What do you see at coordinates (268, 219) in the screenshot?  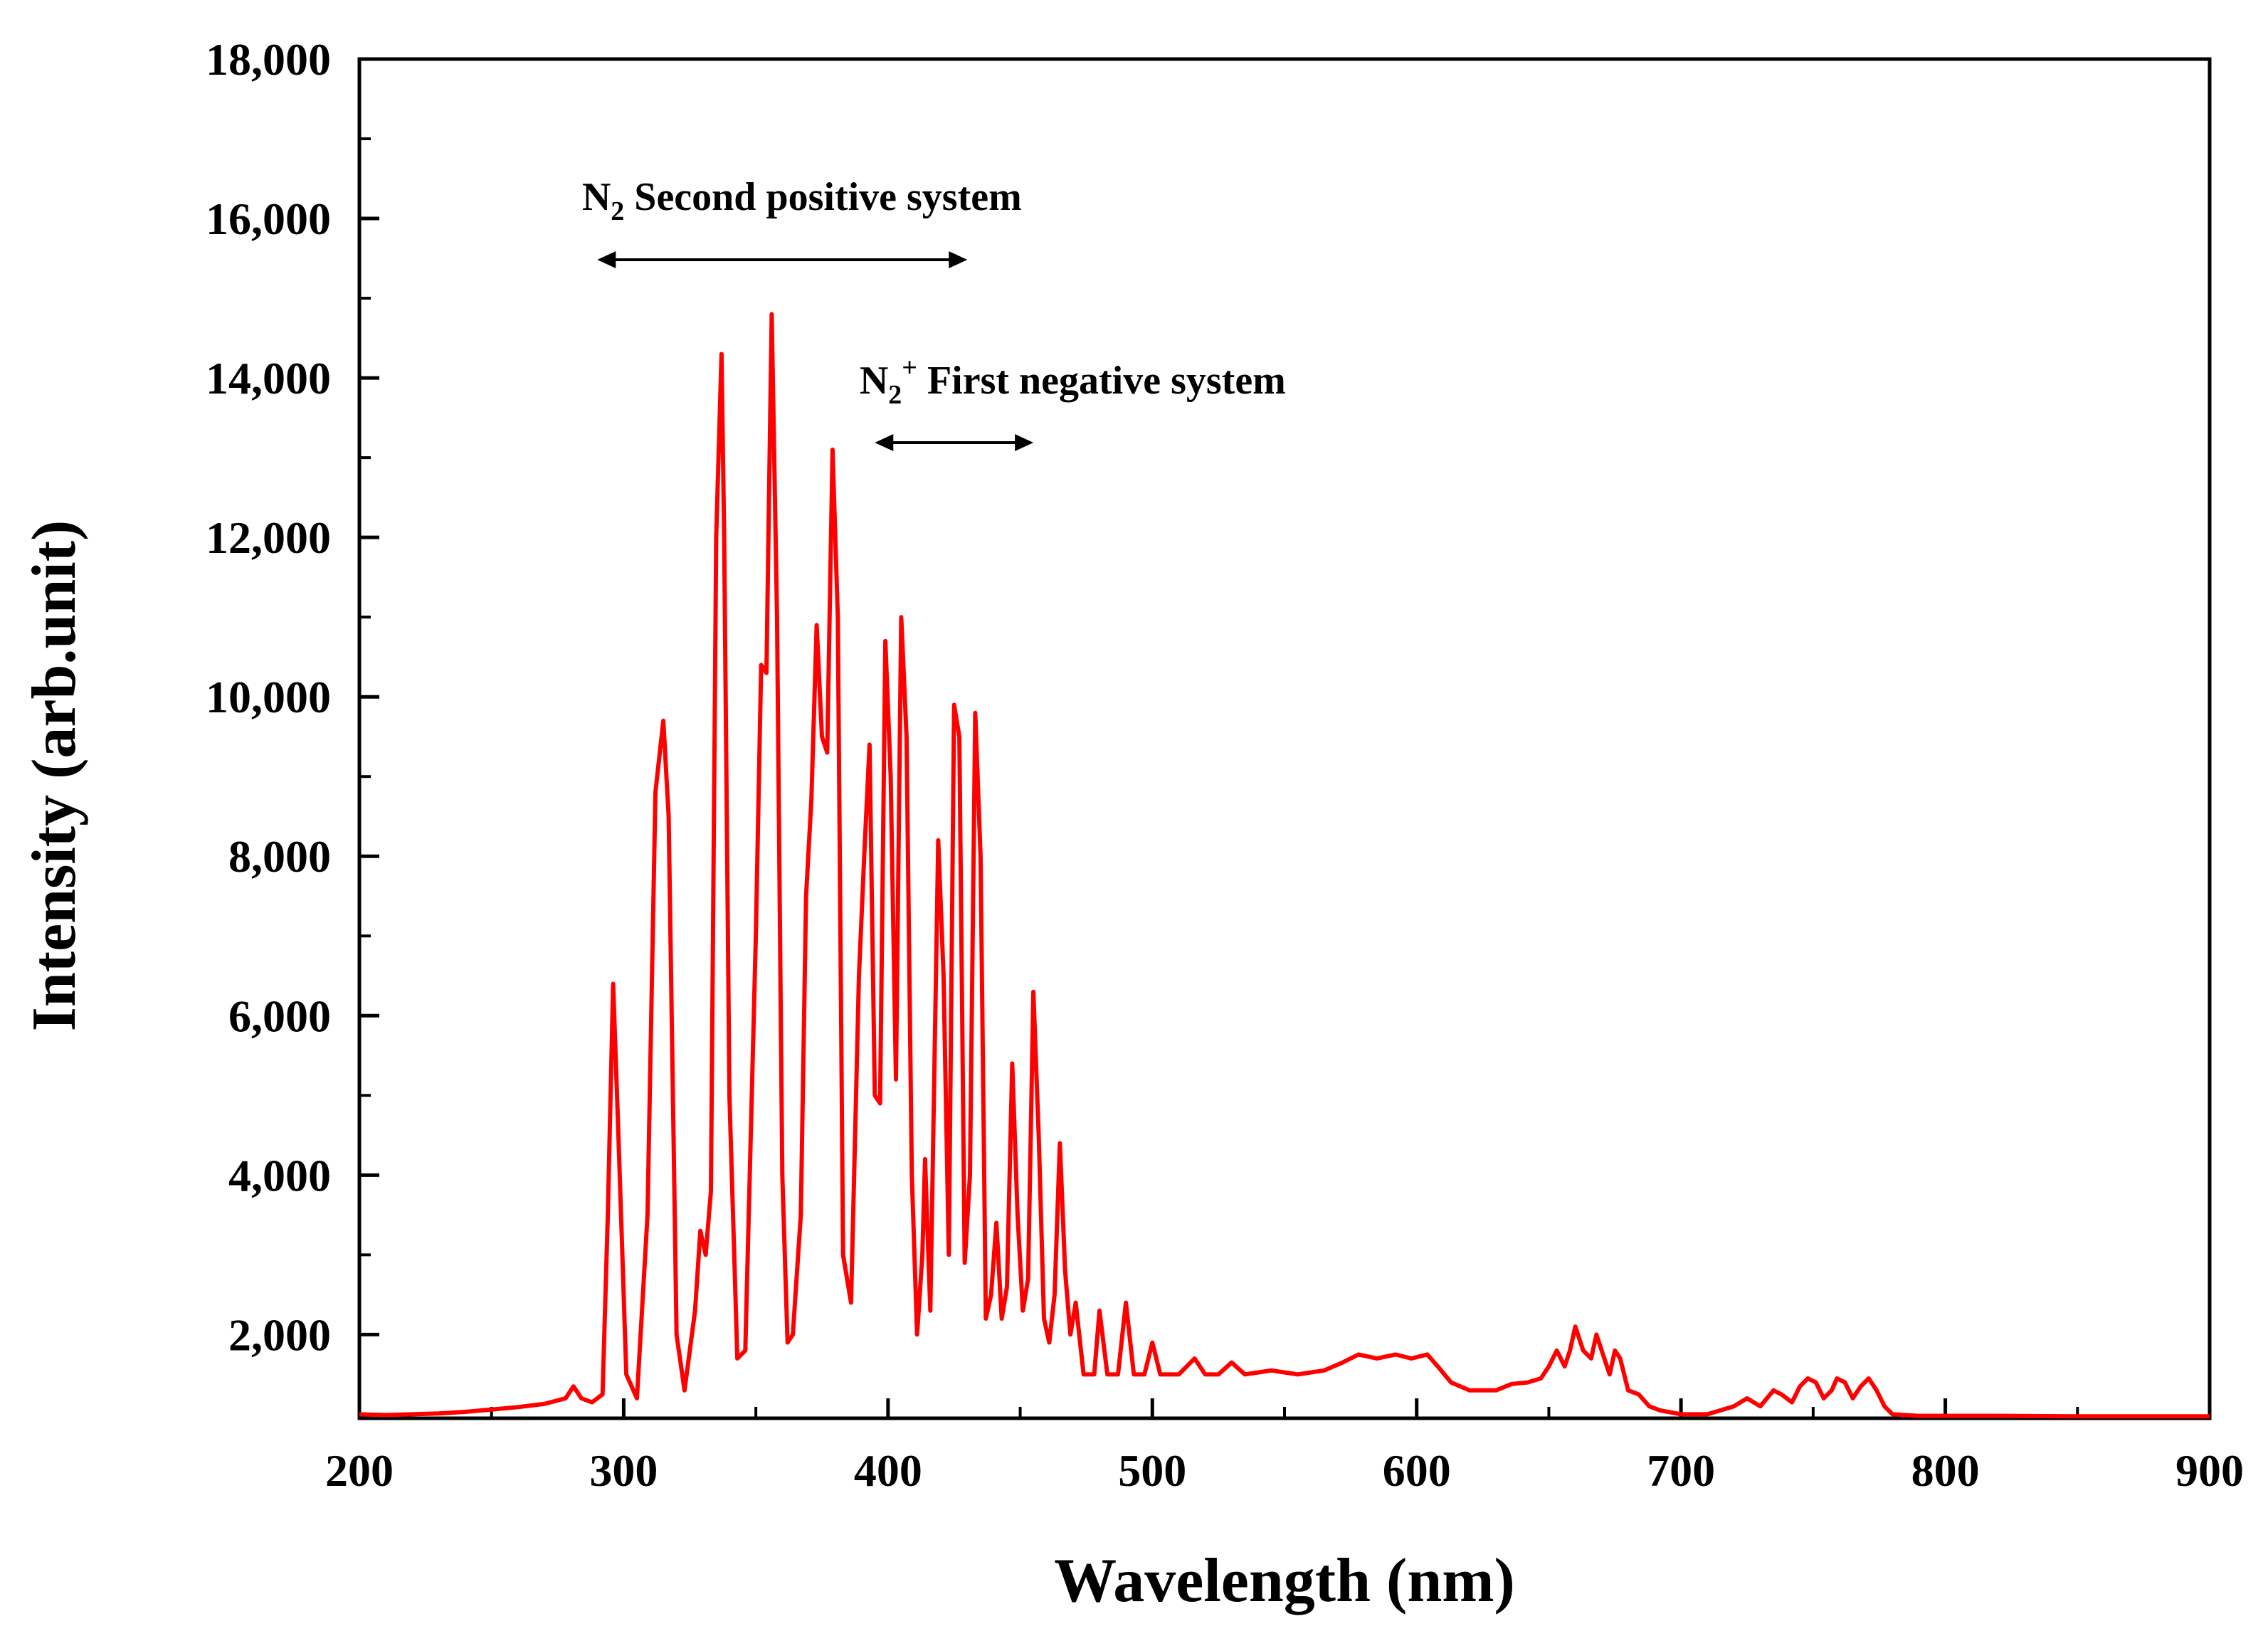 I see `y-tick-label: 16,000` at bounding box center [268, 219].